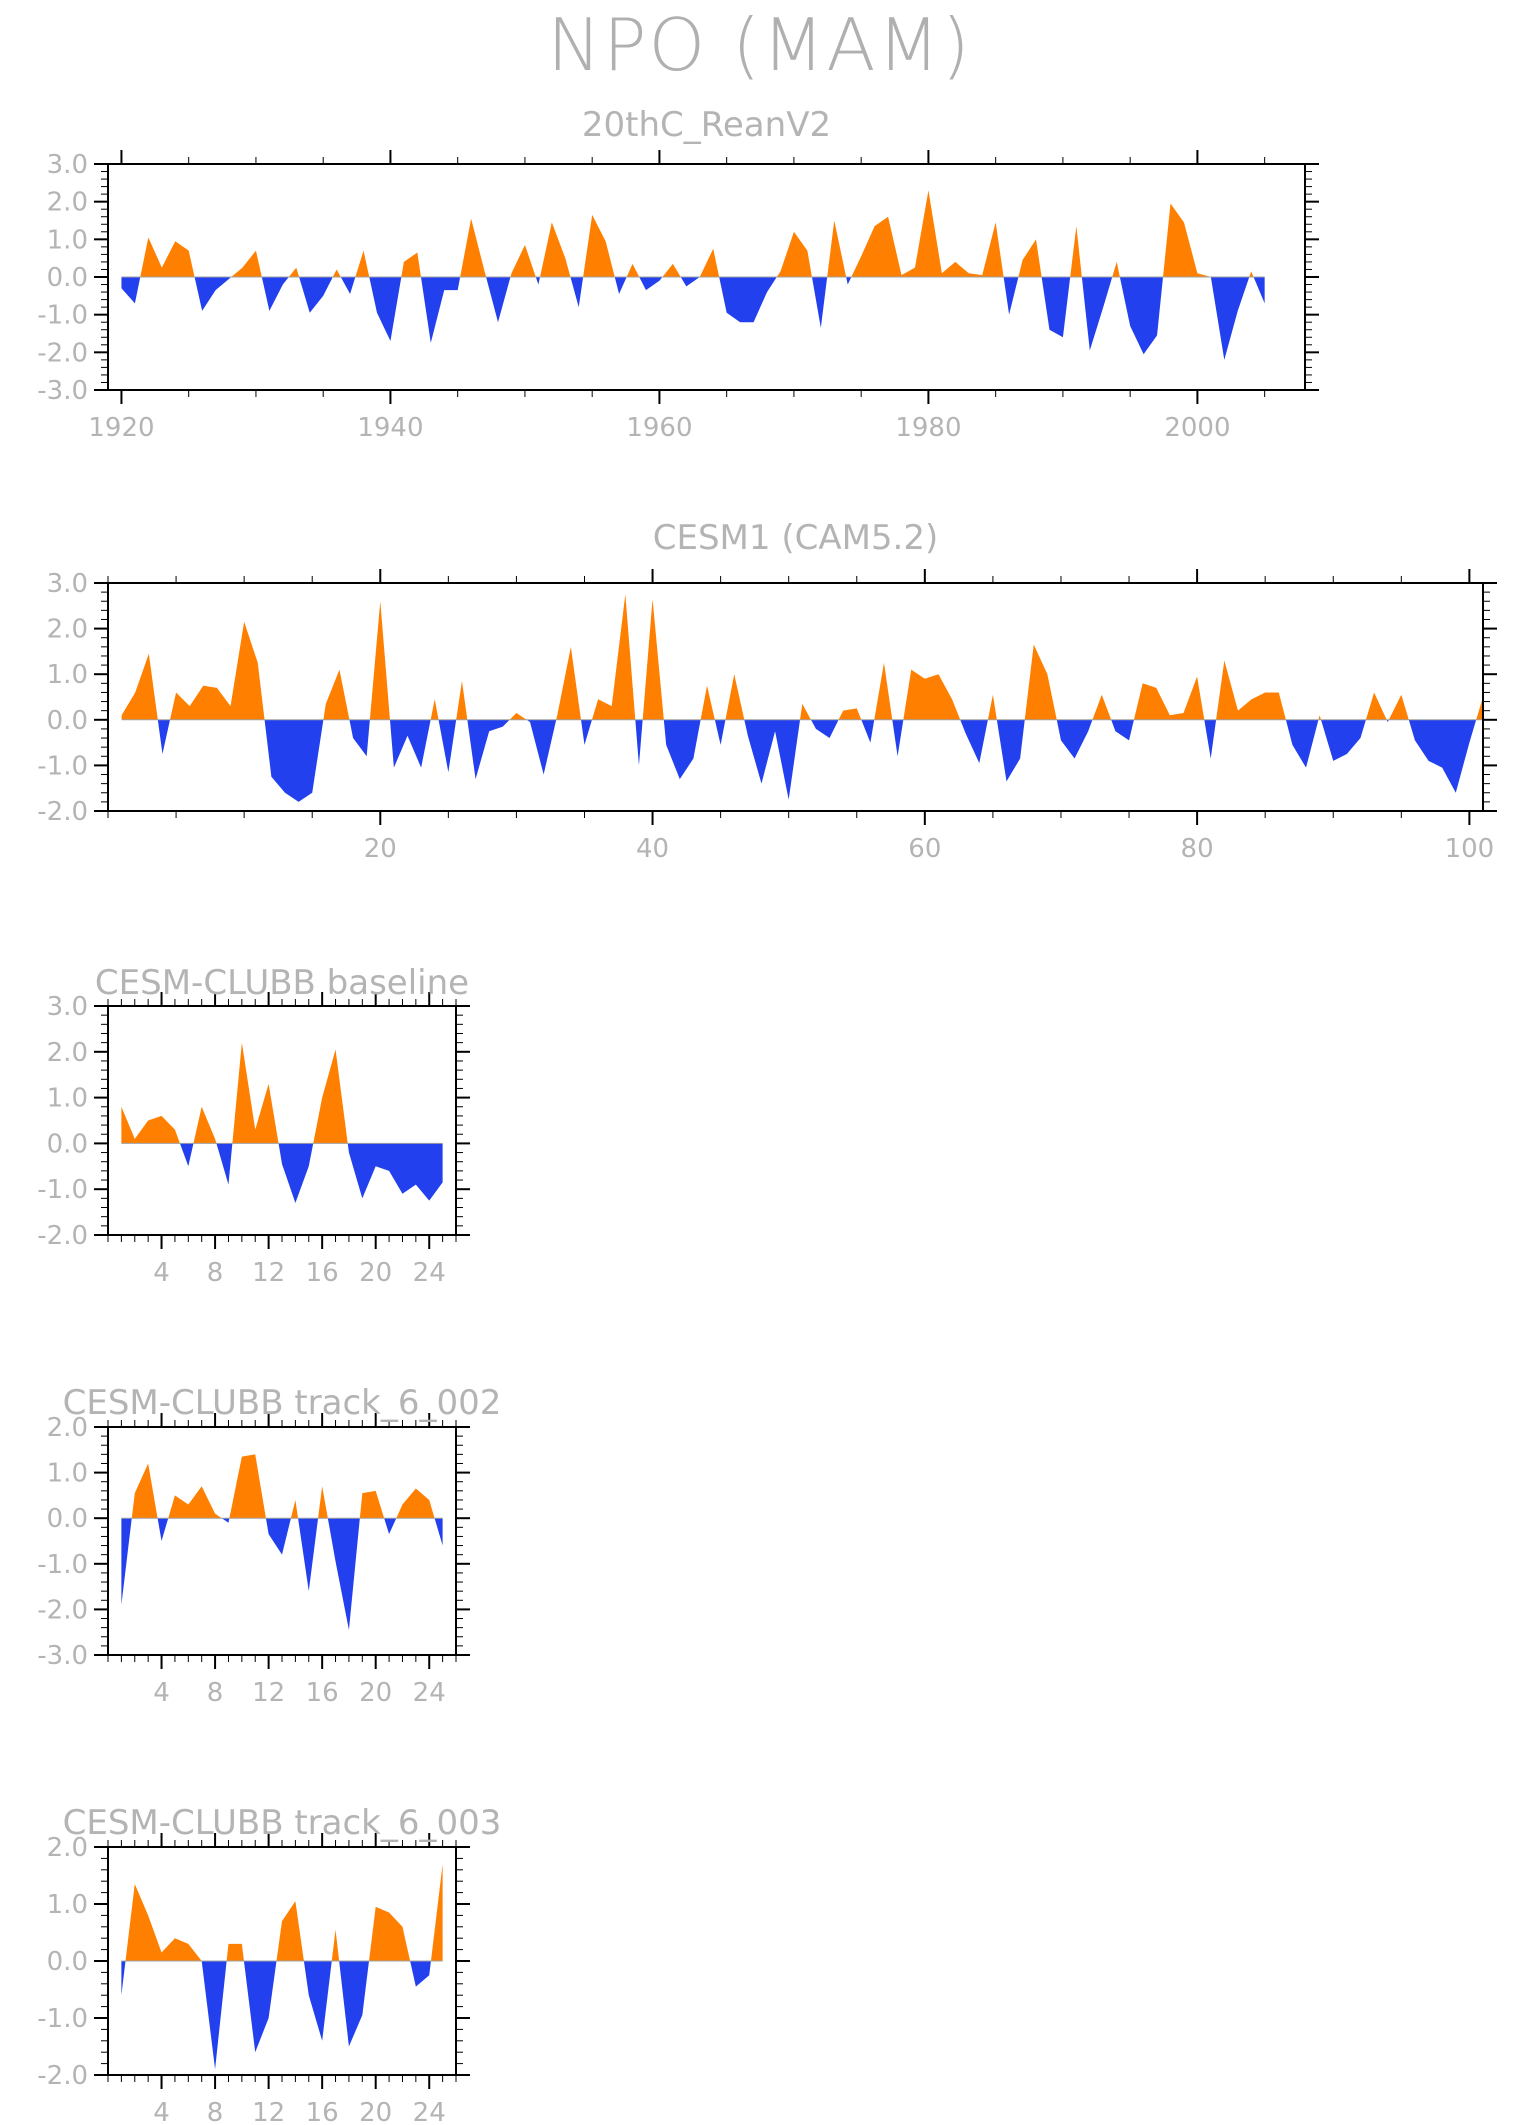 Image resolution: width=1519 pixels, height=2125 pixels. I want to click on panel-title: CESM-CLUBB track_6_002, so click(282, 1403).